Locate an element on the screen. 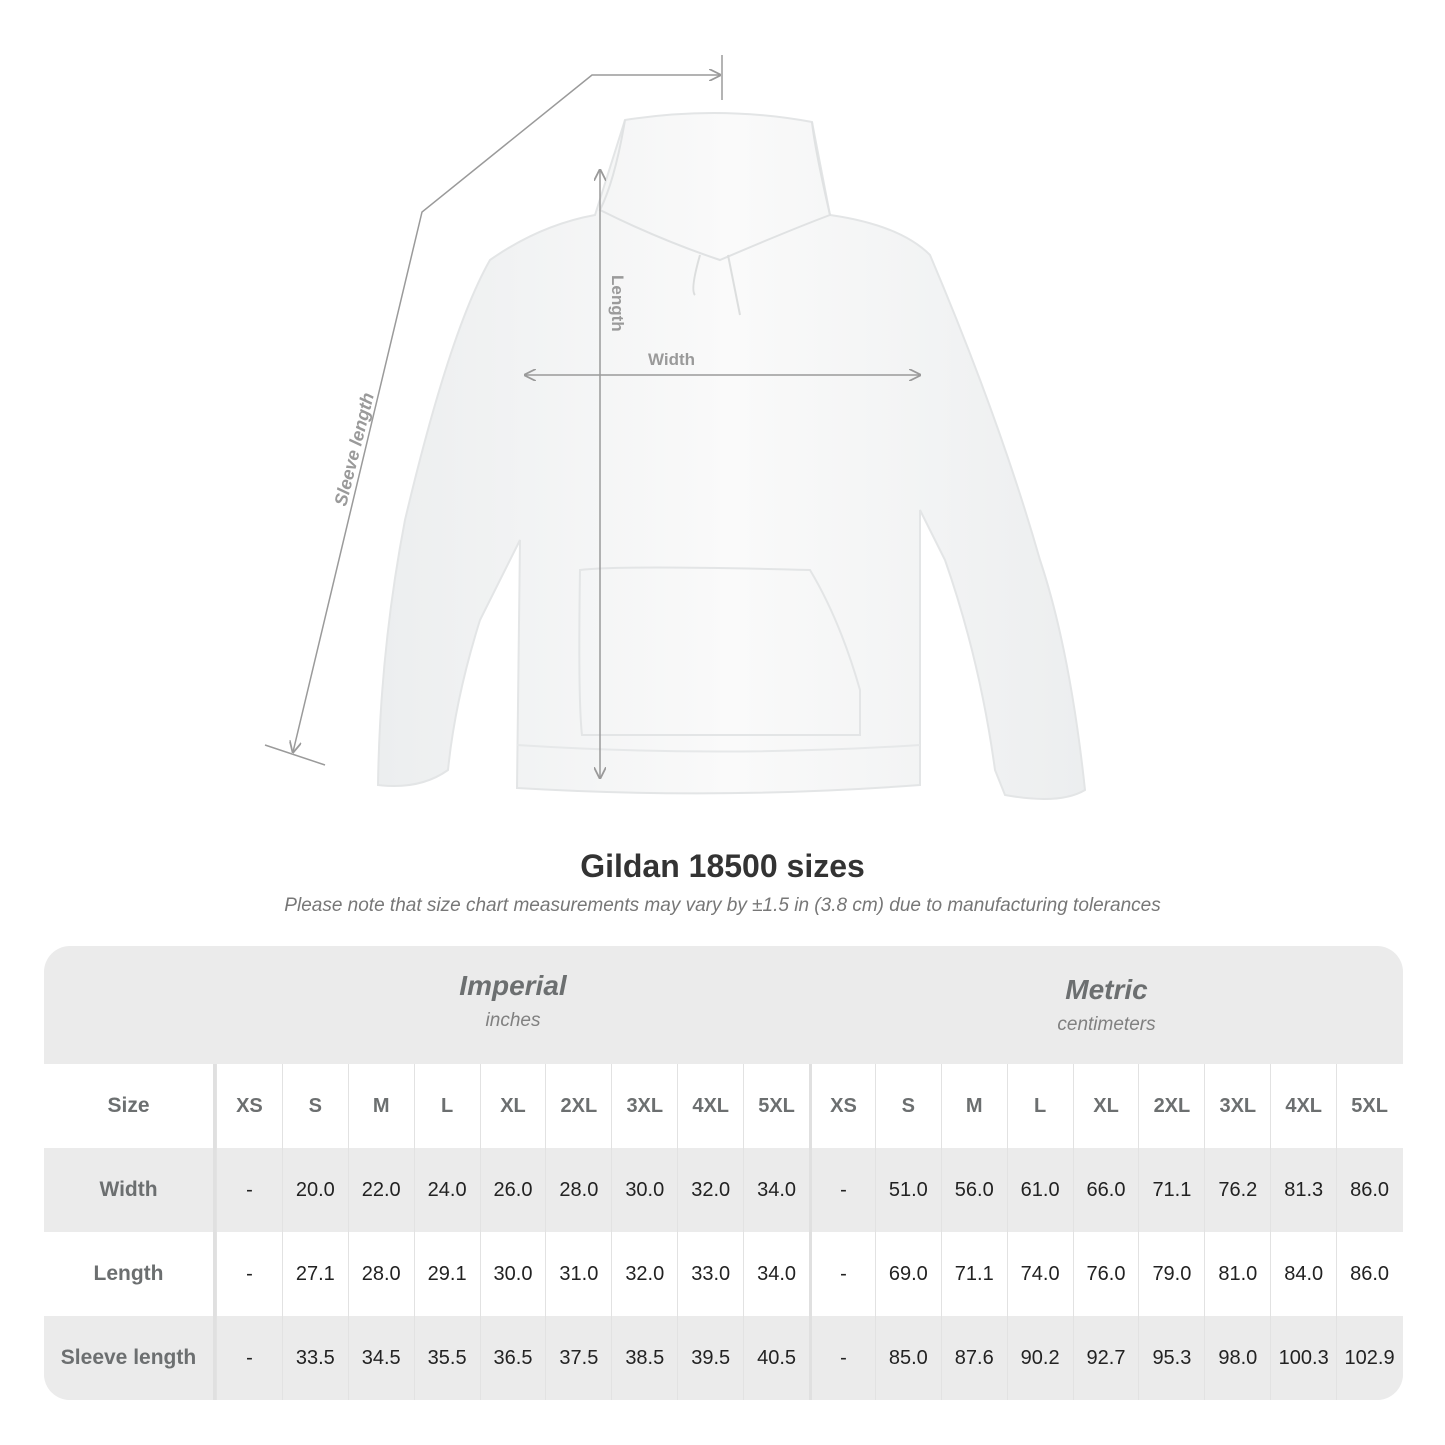  metric-value-cell: 81.0 is located at coordinates (1237, 1274).